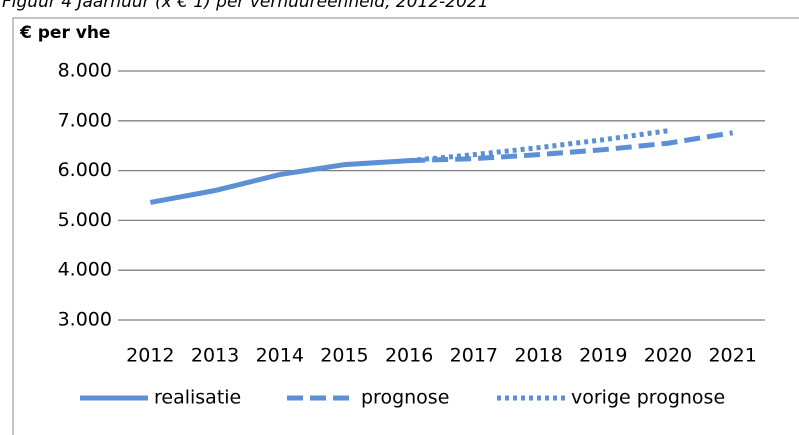  I want to click on y-tick-label: 8.000, so click(85, 71).